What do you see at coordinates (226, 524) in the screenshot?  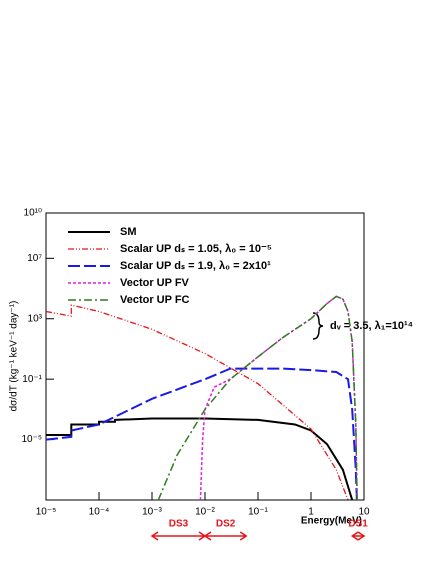 I see `region-label: DS2` at bounding box center [226, 524].